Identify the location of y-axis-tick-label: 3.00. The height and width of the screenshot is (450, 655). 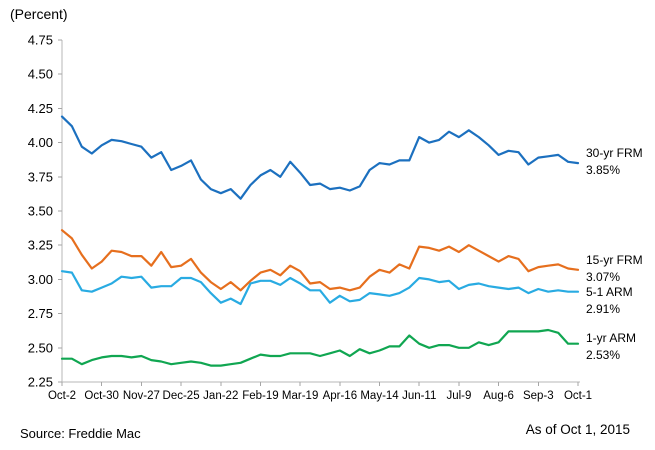
(40, 279).